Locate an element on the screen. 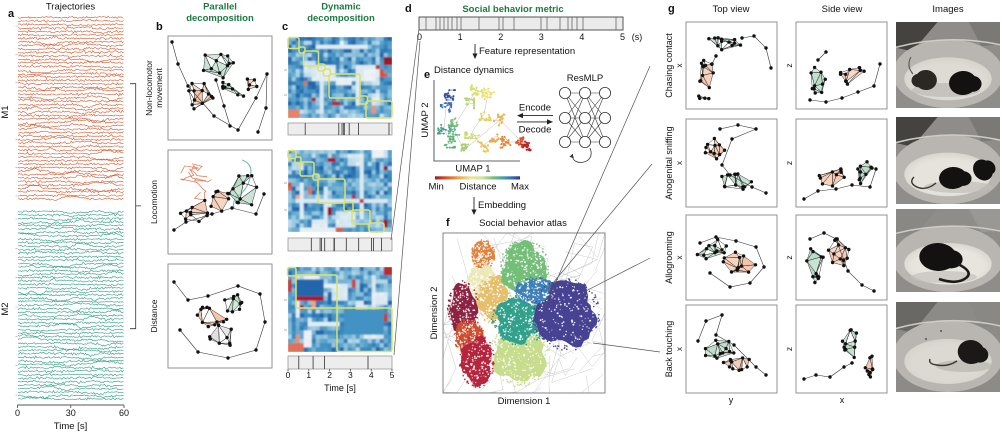 The image size is (1002, 438). svg-text: 60 is located at coordinates (124, 413).